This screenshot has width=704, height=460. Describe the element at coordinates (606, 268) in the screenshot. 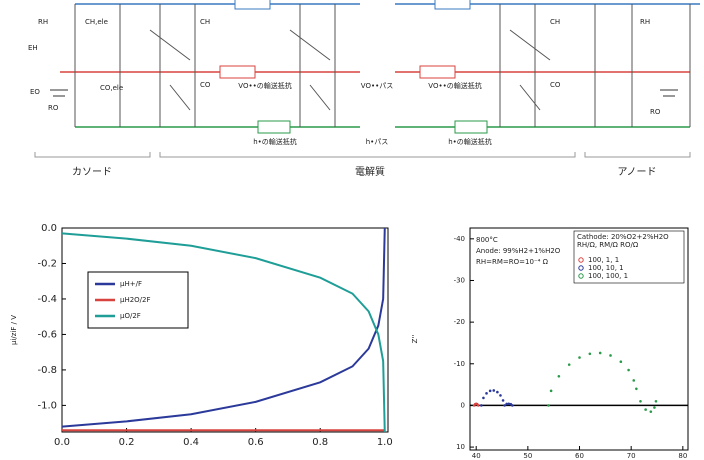

I see `legend-label: 100, 10, 1` at that location.